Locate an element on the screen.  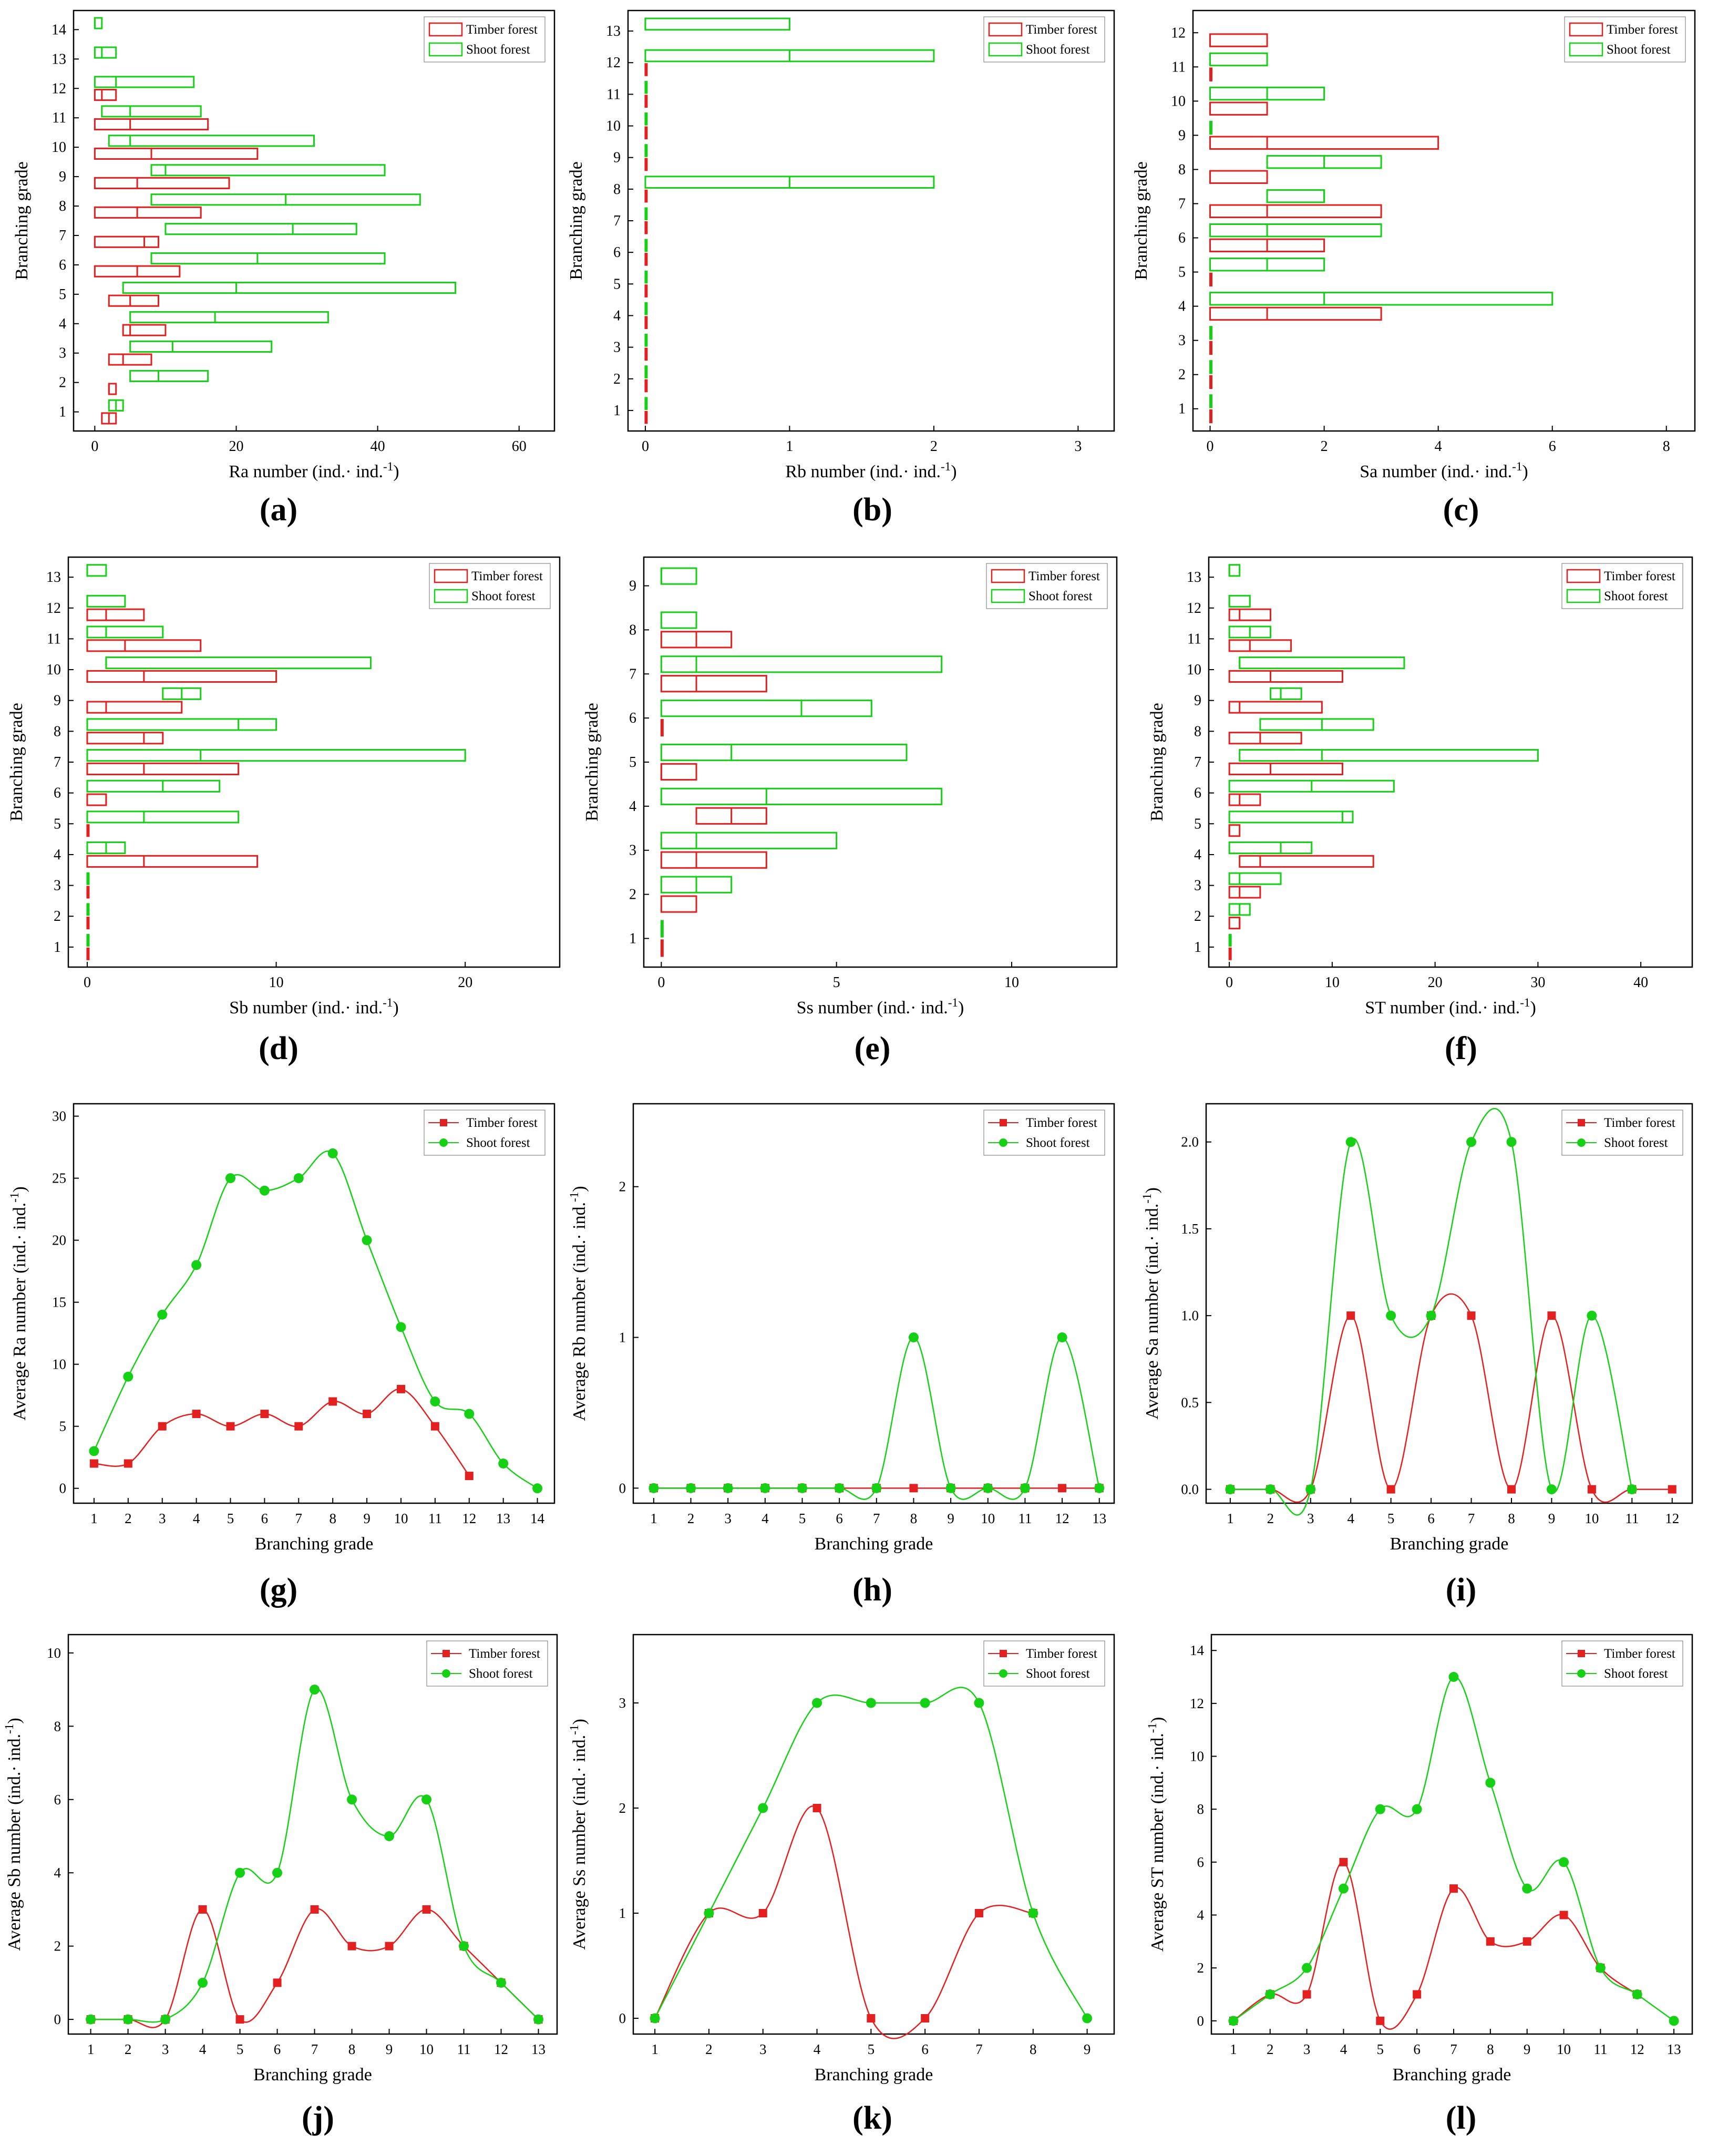
y-tick-label: 30 is located at coordinates (59, 1116).